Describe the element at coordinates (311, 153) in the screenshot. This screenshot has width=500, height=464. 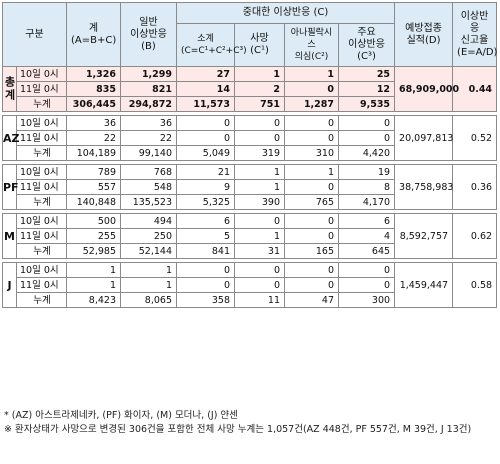
I see `cell-anaphylaxis: 310` at that location.